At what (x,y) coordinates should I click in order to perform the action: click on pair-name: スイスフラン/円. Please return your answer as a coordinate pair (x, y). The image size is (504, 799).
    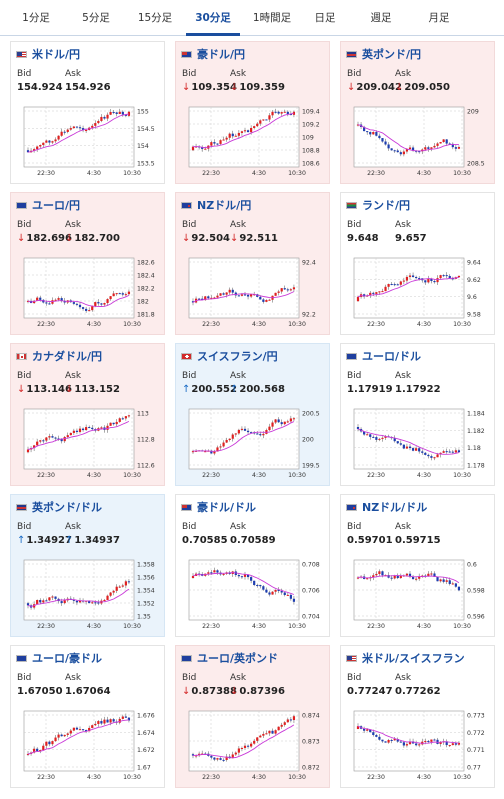
    Looking at the image, I should click on (237, 356).